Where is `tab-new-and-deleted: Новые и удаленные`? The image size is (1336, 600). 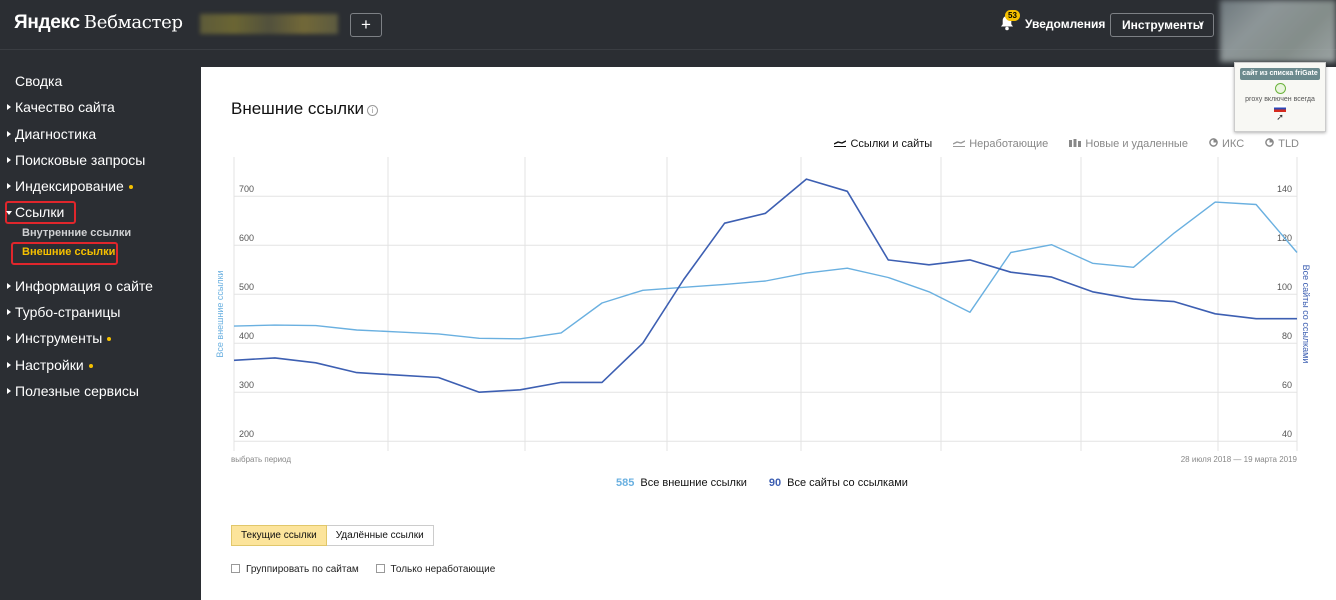 tab-new-and-deleted: Новые и удаленные is located at coordinates (1128, 144).